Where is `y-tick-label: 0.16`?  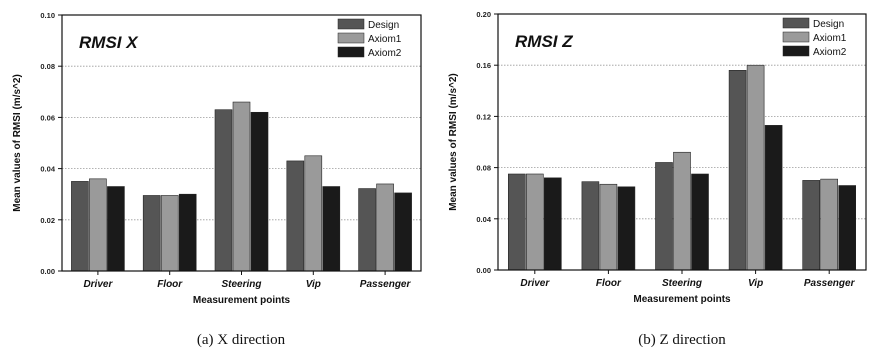
y-tick-label: 0.16 is located at coordinates (483, 65).